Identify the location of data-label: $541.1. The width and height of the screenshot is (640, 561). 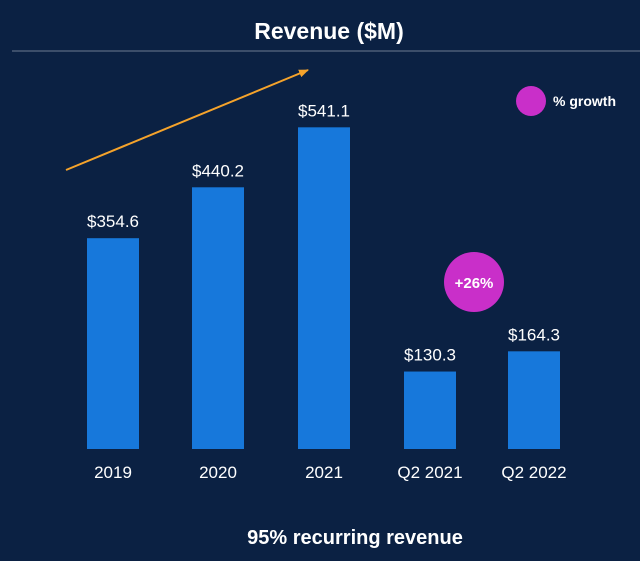
(324, 110).